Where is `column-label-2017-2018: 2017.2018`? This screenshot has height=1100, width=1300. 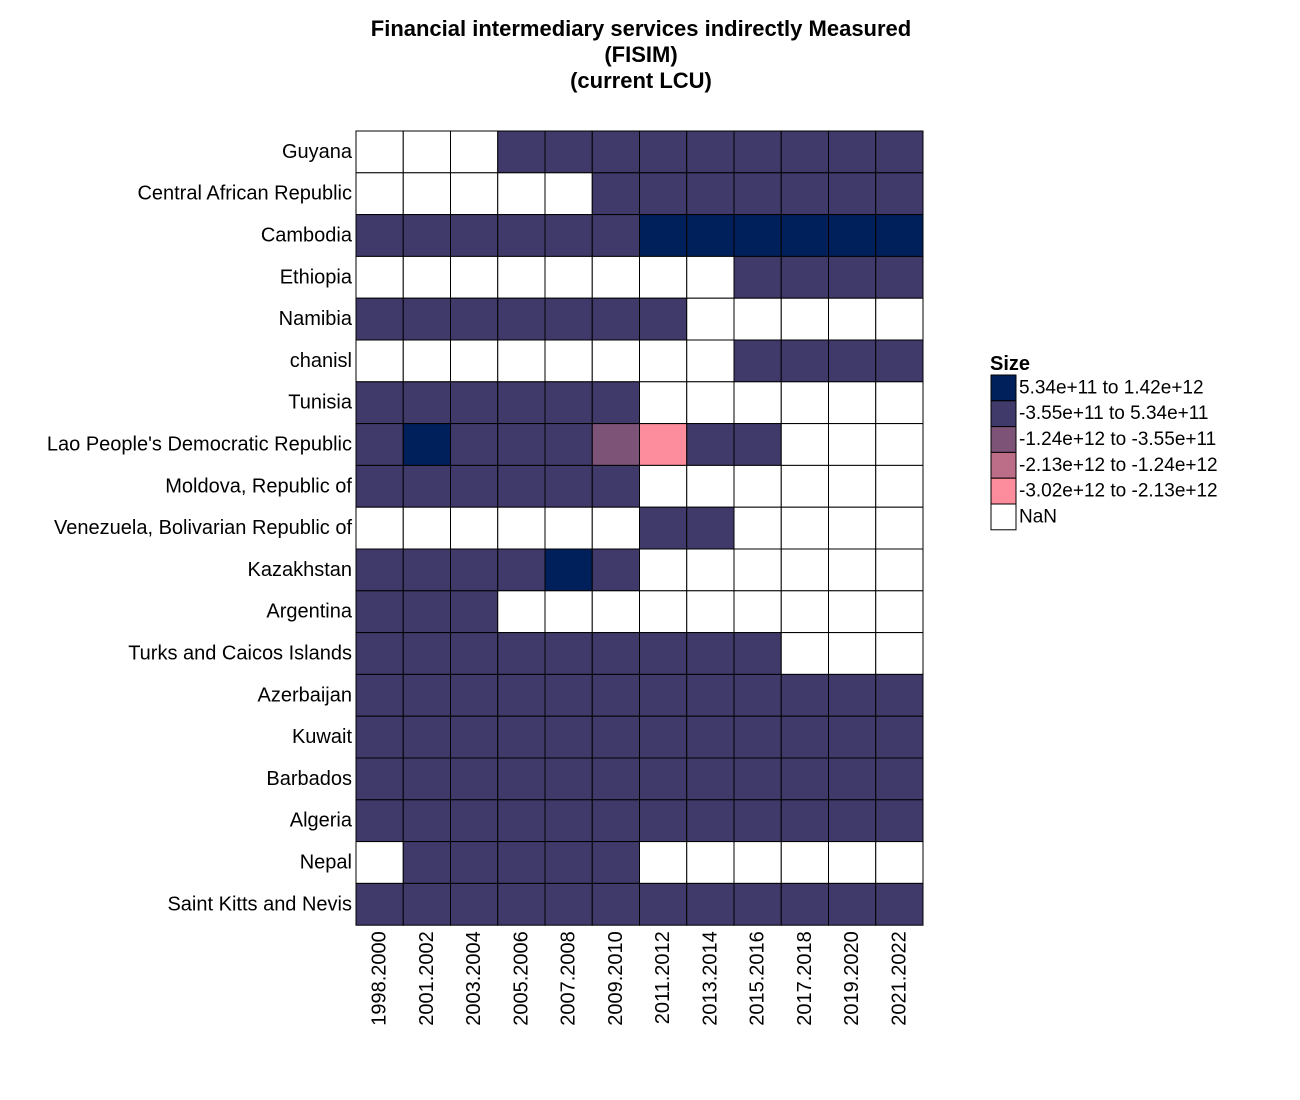
column-label-2017-2018: 2017.2018 is located at coordinates (805, 978).